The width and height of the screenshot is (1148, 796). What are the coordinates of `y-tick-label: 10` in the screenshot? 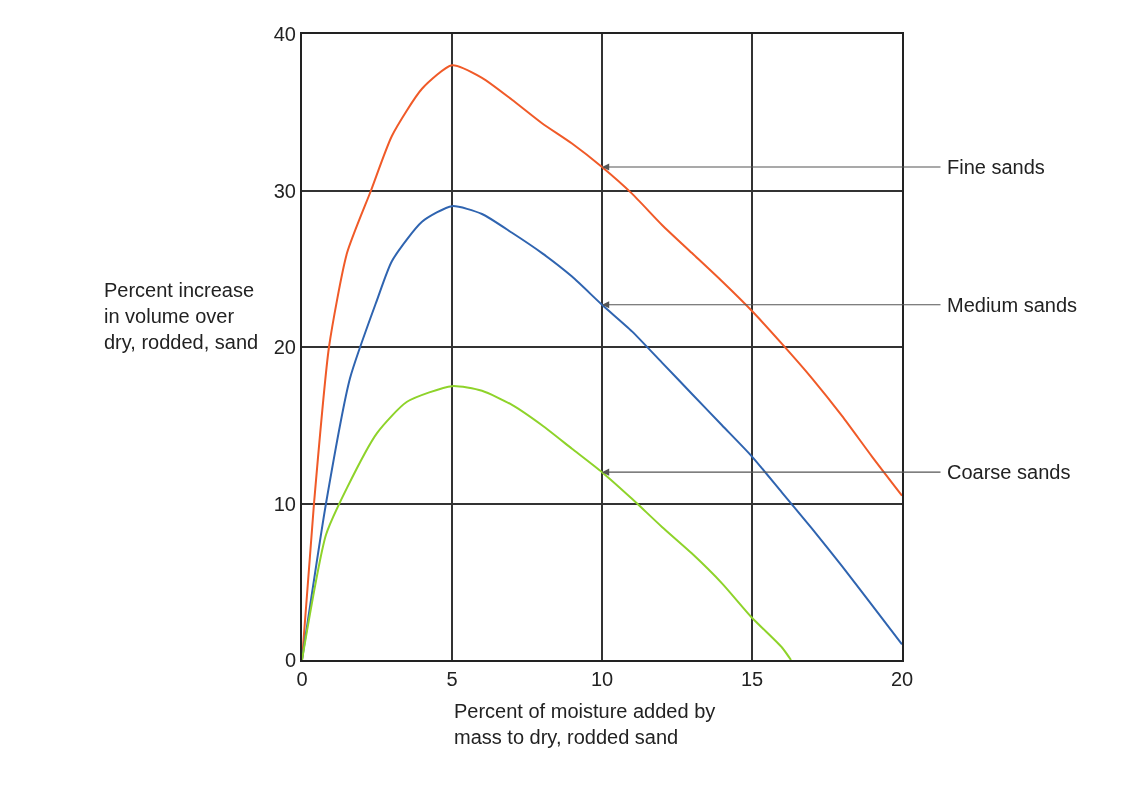 It's located at (284, 503).